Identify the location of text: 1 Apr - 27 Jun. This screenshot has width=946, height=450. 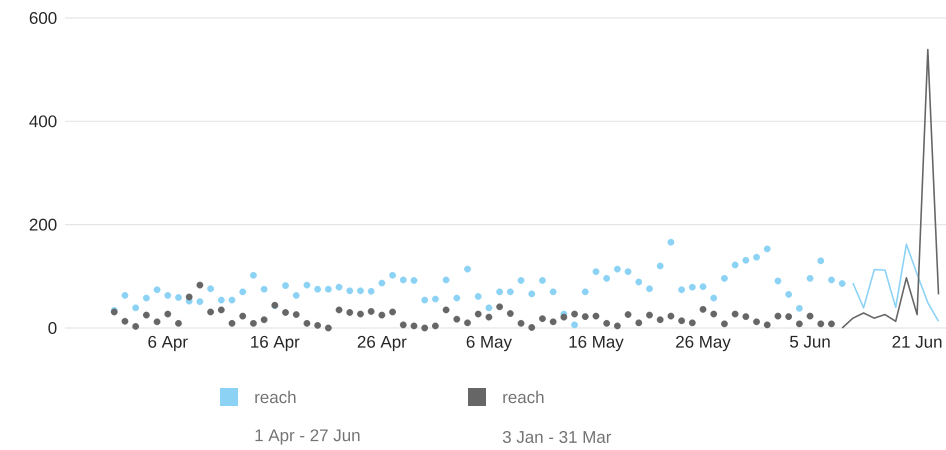
(308, 437).